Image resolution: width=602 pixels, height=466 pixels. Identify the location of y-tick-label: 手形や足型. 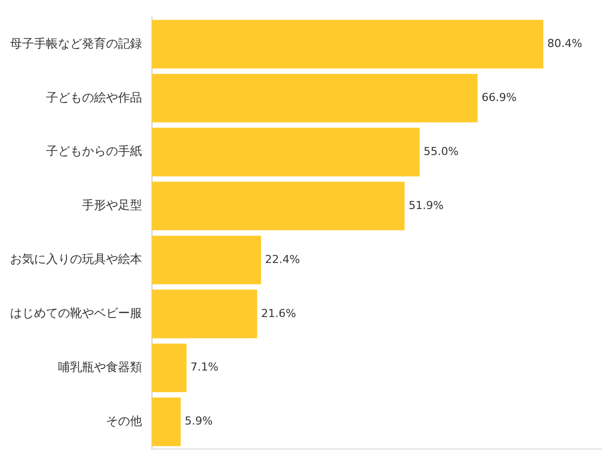
(112, 205).